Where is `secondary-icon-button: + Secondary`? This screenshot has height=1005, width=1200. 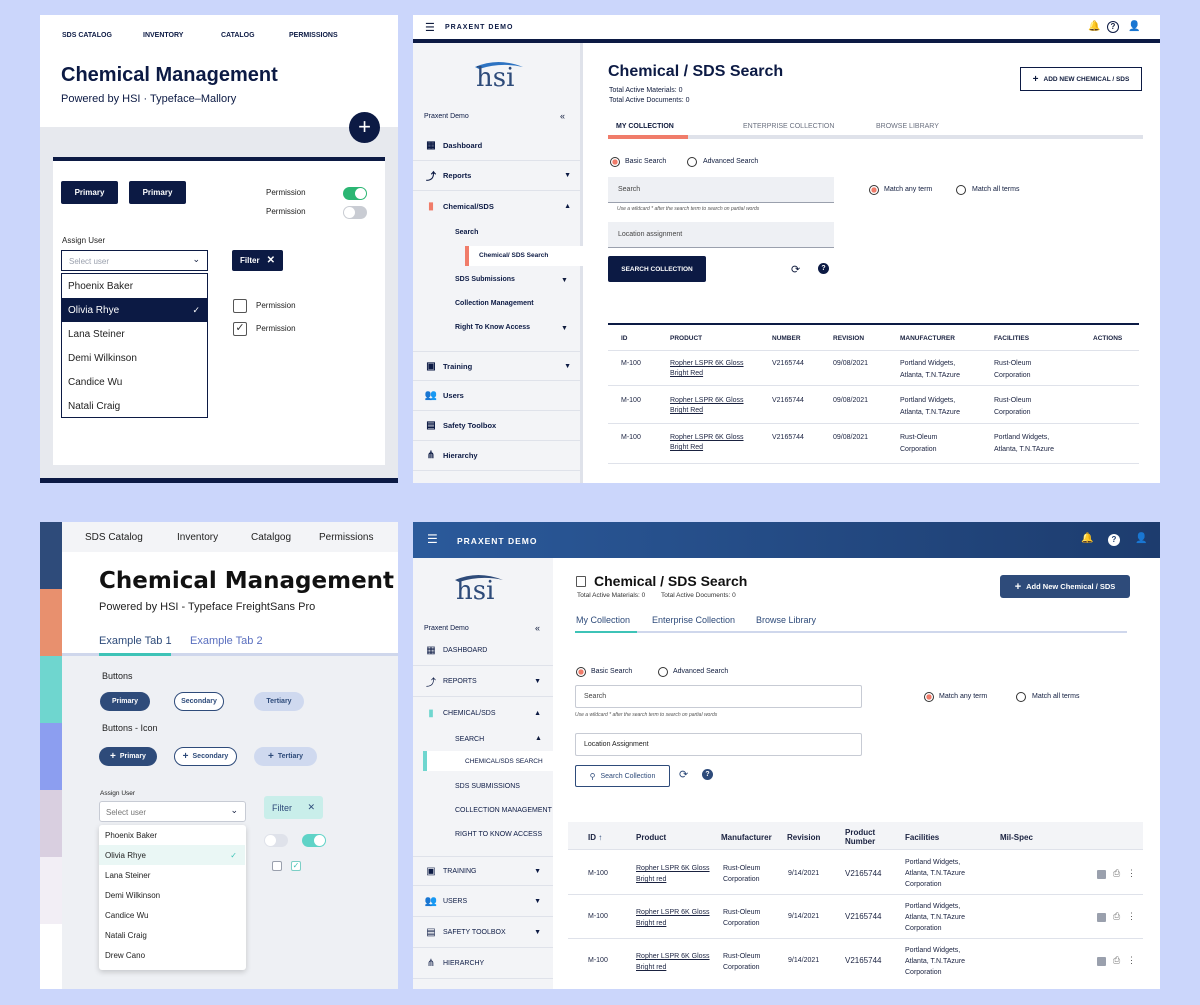 secondary-icon-button: + Secondary is located at coordinates (205, 756).